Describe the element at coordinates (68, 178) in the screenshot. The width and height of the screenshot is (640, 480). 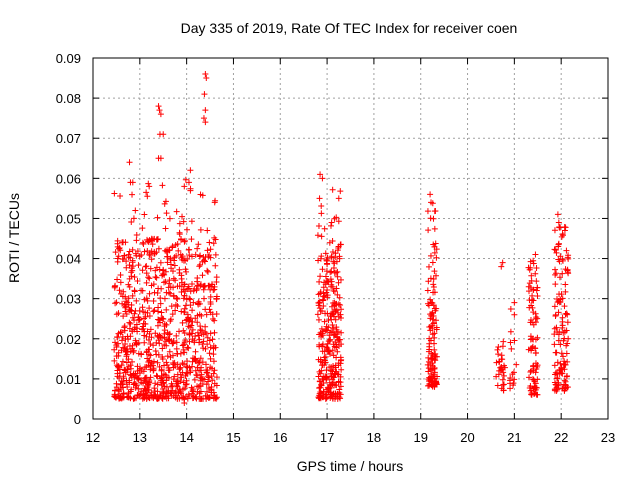
I see `y-tick-label: 0.06` at that location.